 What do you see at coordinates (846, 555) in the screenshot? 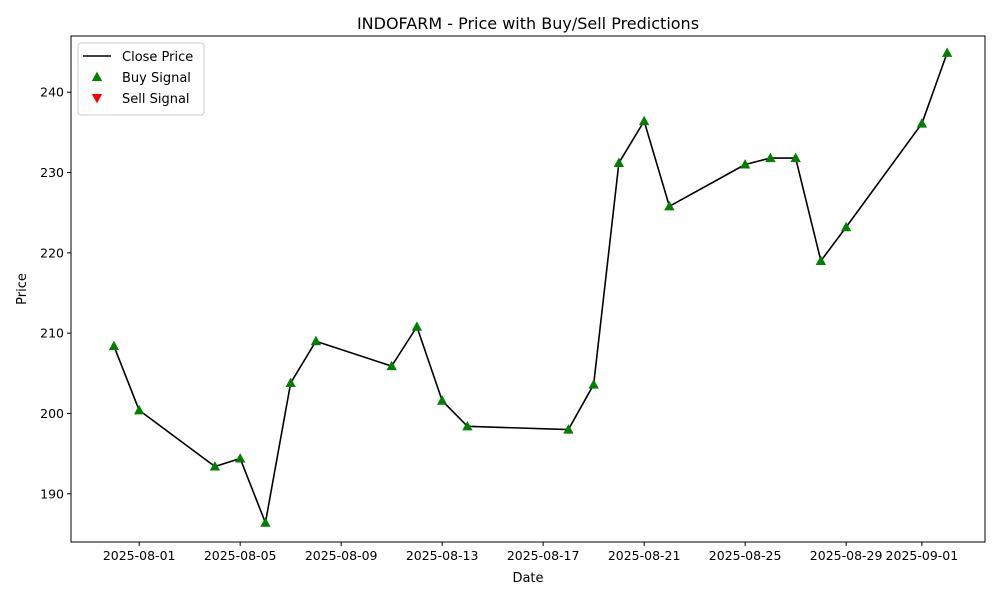
I see `x-tick-label: 2025-08-29` at bounding box center [846, 555].